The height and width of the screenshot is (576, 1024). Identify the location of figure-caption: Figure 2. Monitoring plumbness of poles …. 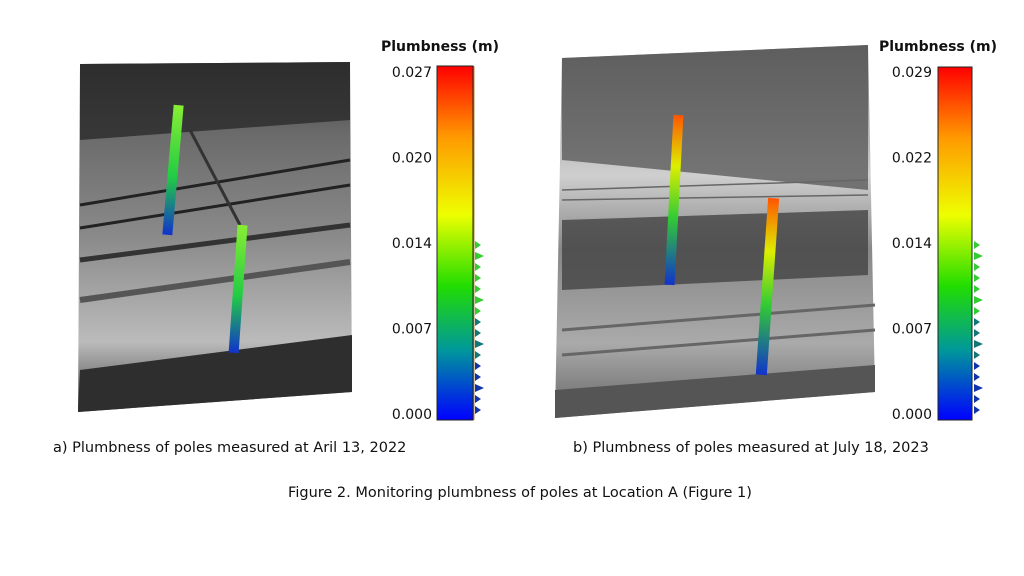
(520, 493).